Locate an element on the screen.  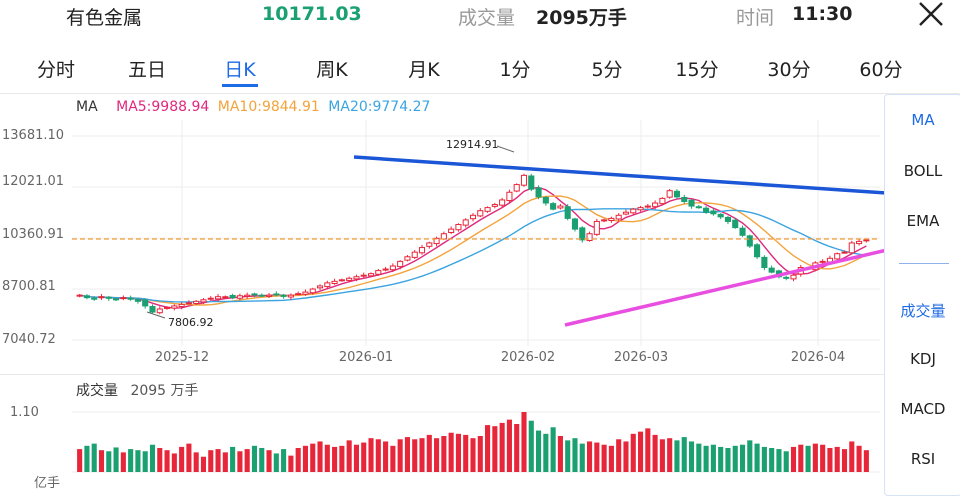
indicator-macd: MACD is located at coordinates (923, 409).